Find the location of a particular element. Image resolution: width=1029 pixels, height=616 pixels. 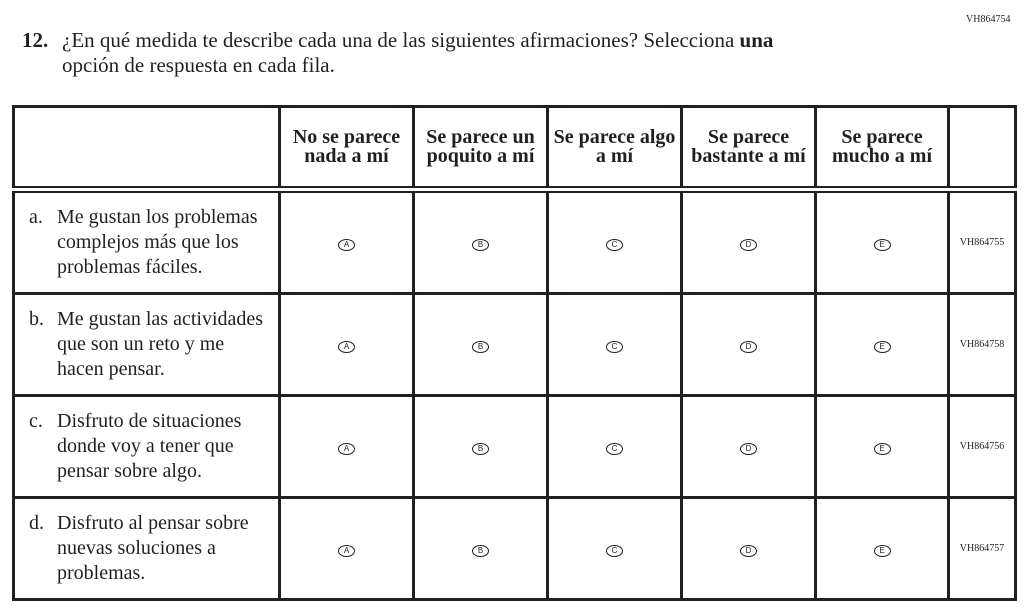

item-code: VH864757 is located at coordinates (982, 548).